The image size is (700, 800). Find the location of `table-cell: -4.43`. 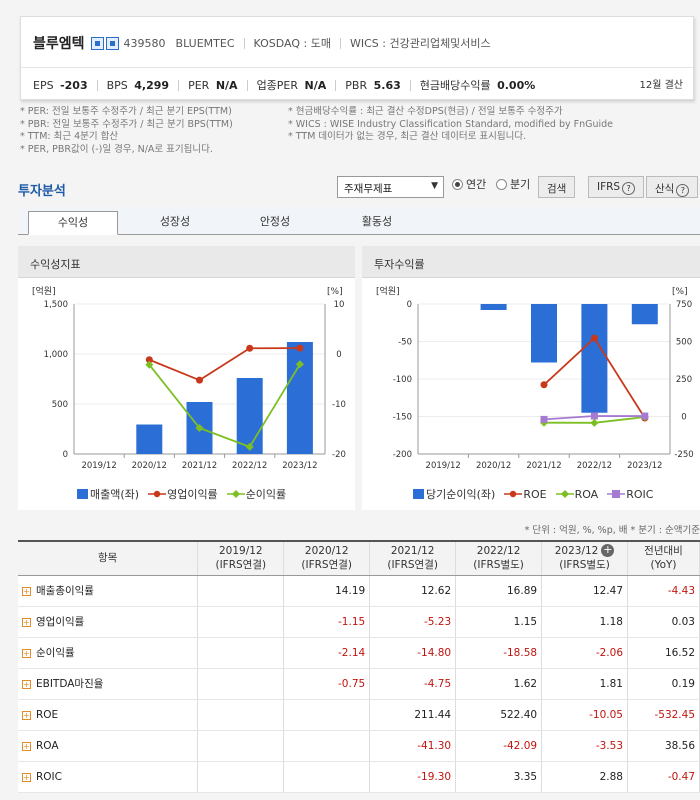

table-cell: -4.43 is located at coordinates (663, 591).